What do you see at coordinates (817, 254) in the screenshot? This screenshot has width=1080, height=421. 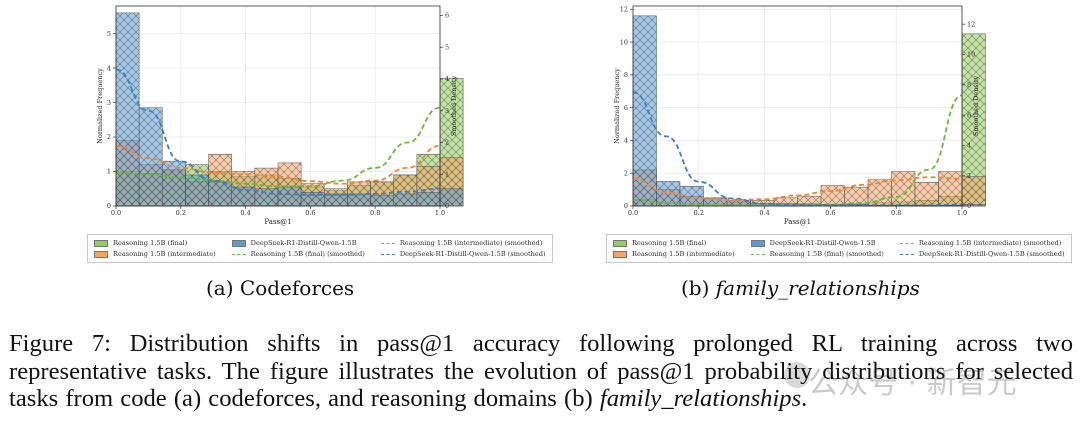 I see `legend-b-final-smoothed: Reasoning 1.5B (final) (smoothed)` at bounding box center [817, 254].